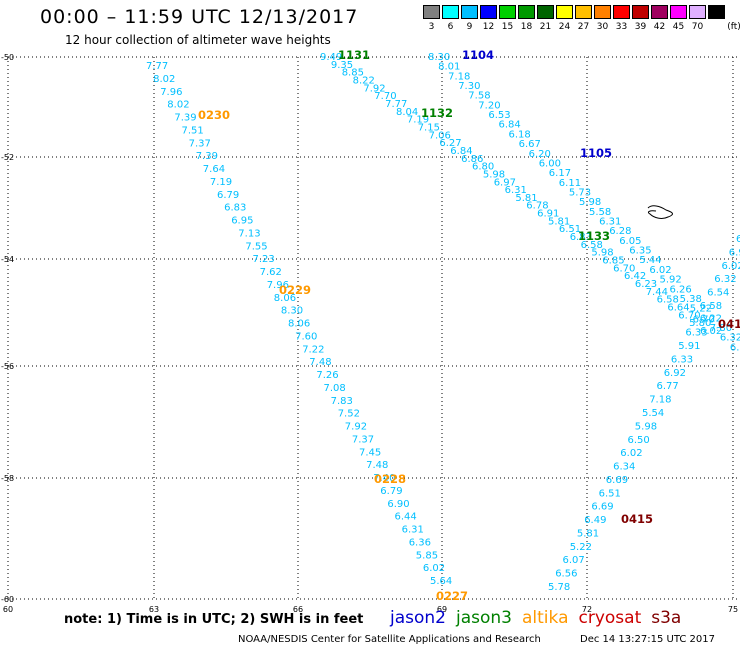 The height and width of the screenshot is (650, 740). I want to click on wave-height-label: 7.13, so click(249, 233).